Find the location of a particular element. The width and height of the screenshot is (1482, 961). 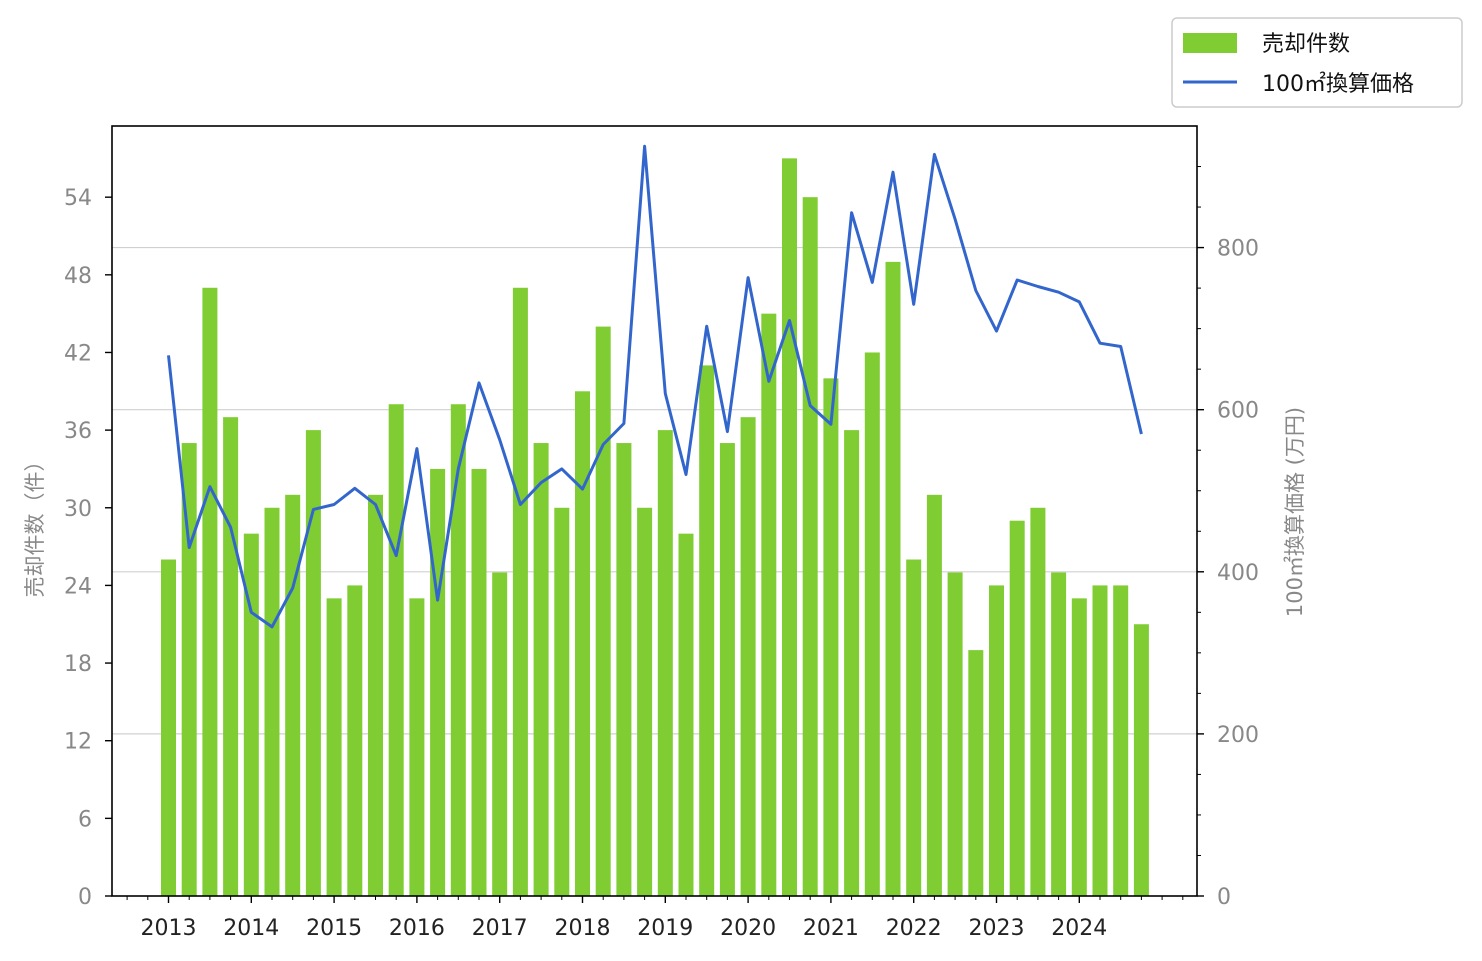

left-tick-label: 12 is located at coordinates (78, 742).